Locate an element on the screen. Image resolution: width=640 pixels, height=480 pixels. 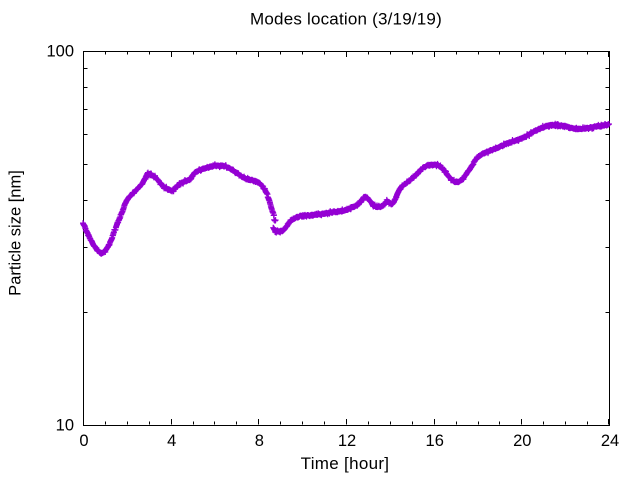
svg-text: Time [hour] is located at coordinates (345, 463).